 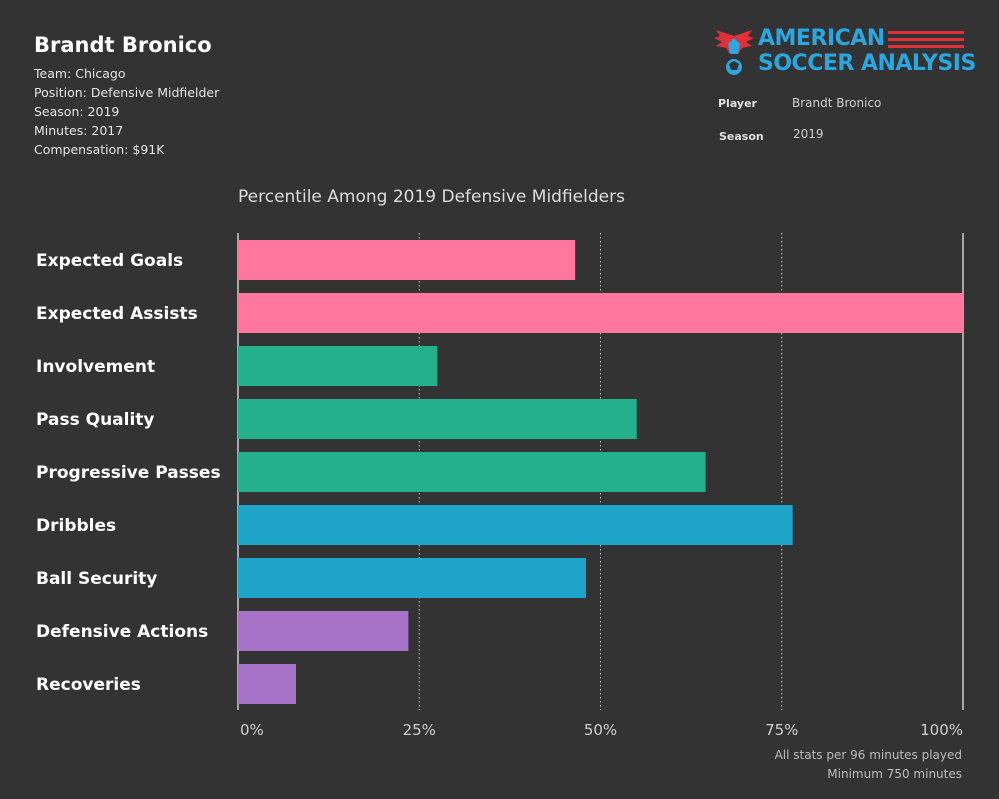 I want to click on player-filter-label: Player, so click(x=737, y=103).